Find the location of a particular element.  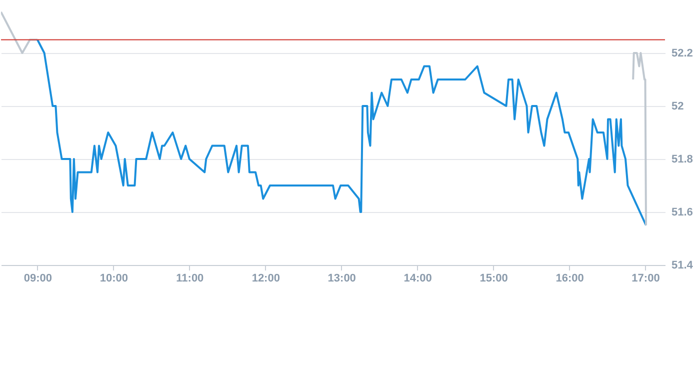

x-tick-label: 12:00 is located at coordinates (266, 278).